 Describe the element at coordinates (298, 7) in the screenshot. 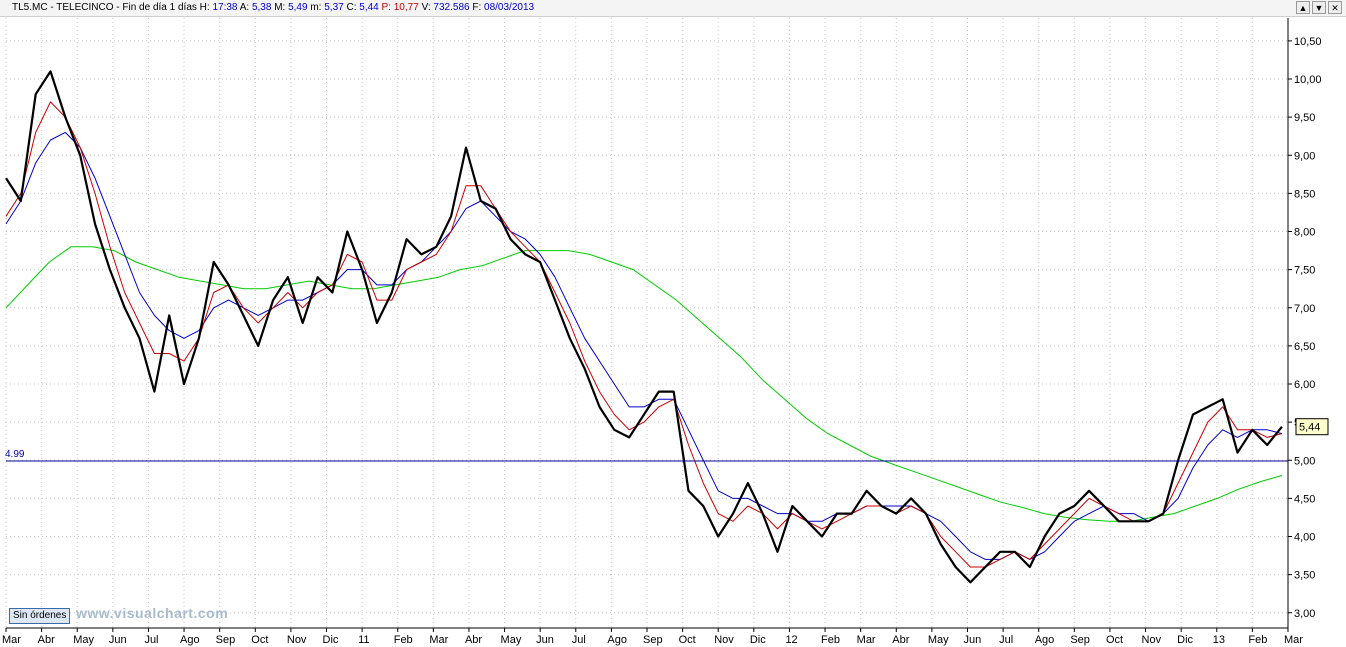

I see `high-value: 5,49` at that location.